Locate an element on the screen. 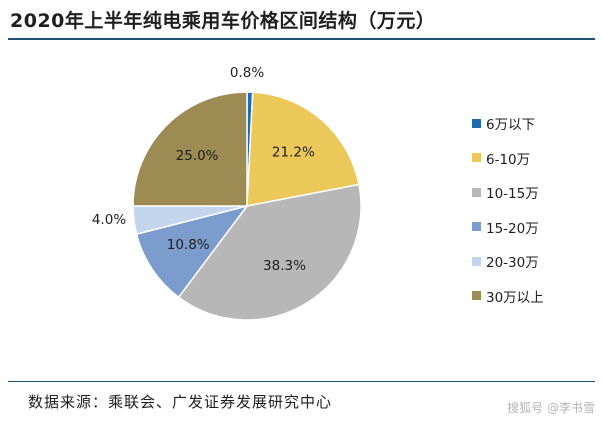 The width and height of the screenshot is (603, 427). data-label-10-15万: 38.3% is located at coordinates (284, 266).